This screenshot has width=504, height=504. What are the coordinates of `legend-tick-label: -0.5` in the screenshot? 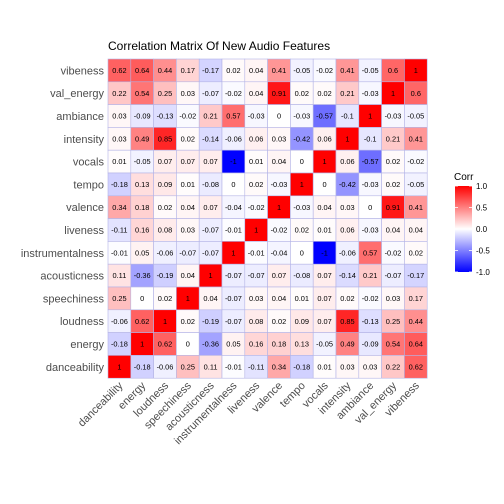 It's located at (483, 251).